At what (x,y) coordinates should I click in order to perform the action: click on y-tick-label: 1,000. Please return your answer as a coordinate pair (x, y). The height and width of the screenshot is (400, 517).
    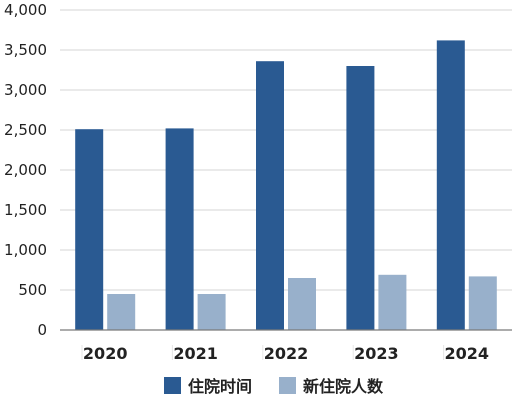
    Looking at the image, I should click on (25, 250).